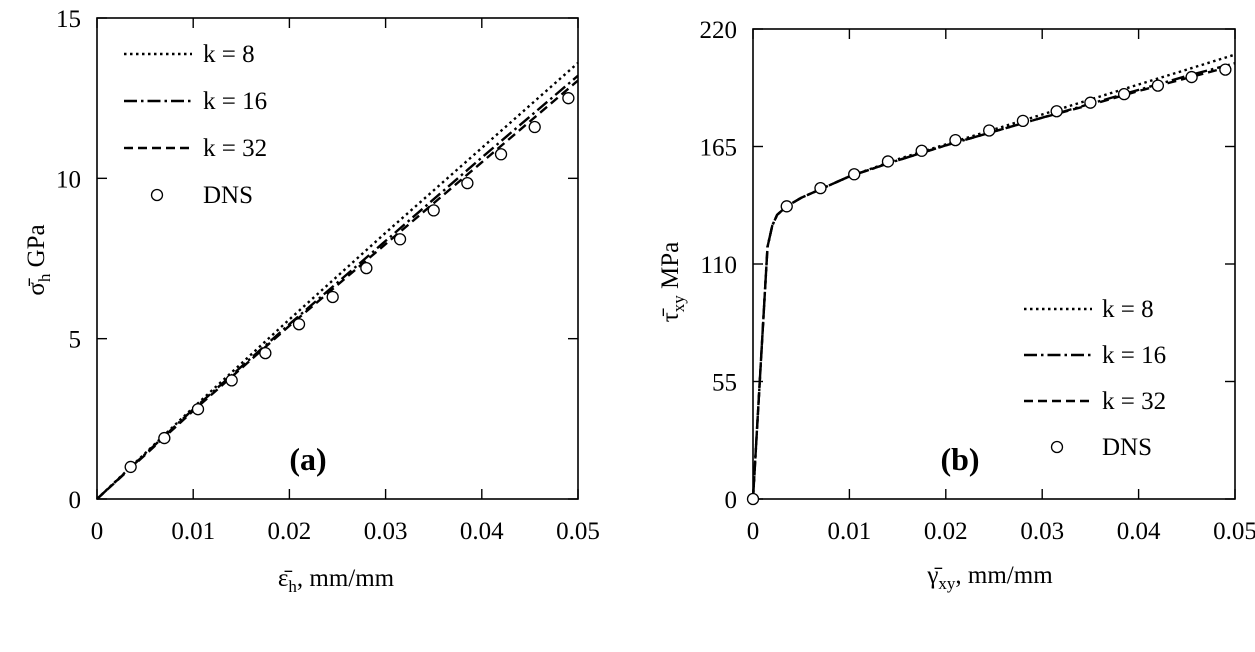  Describe the element at coordinates (989, 577) in the screenshot. I see `x-axis-label-b: γ̄xy, mm/mm` at that location.